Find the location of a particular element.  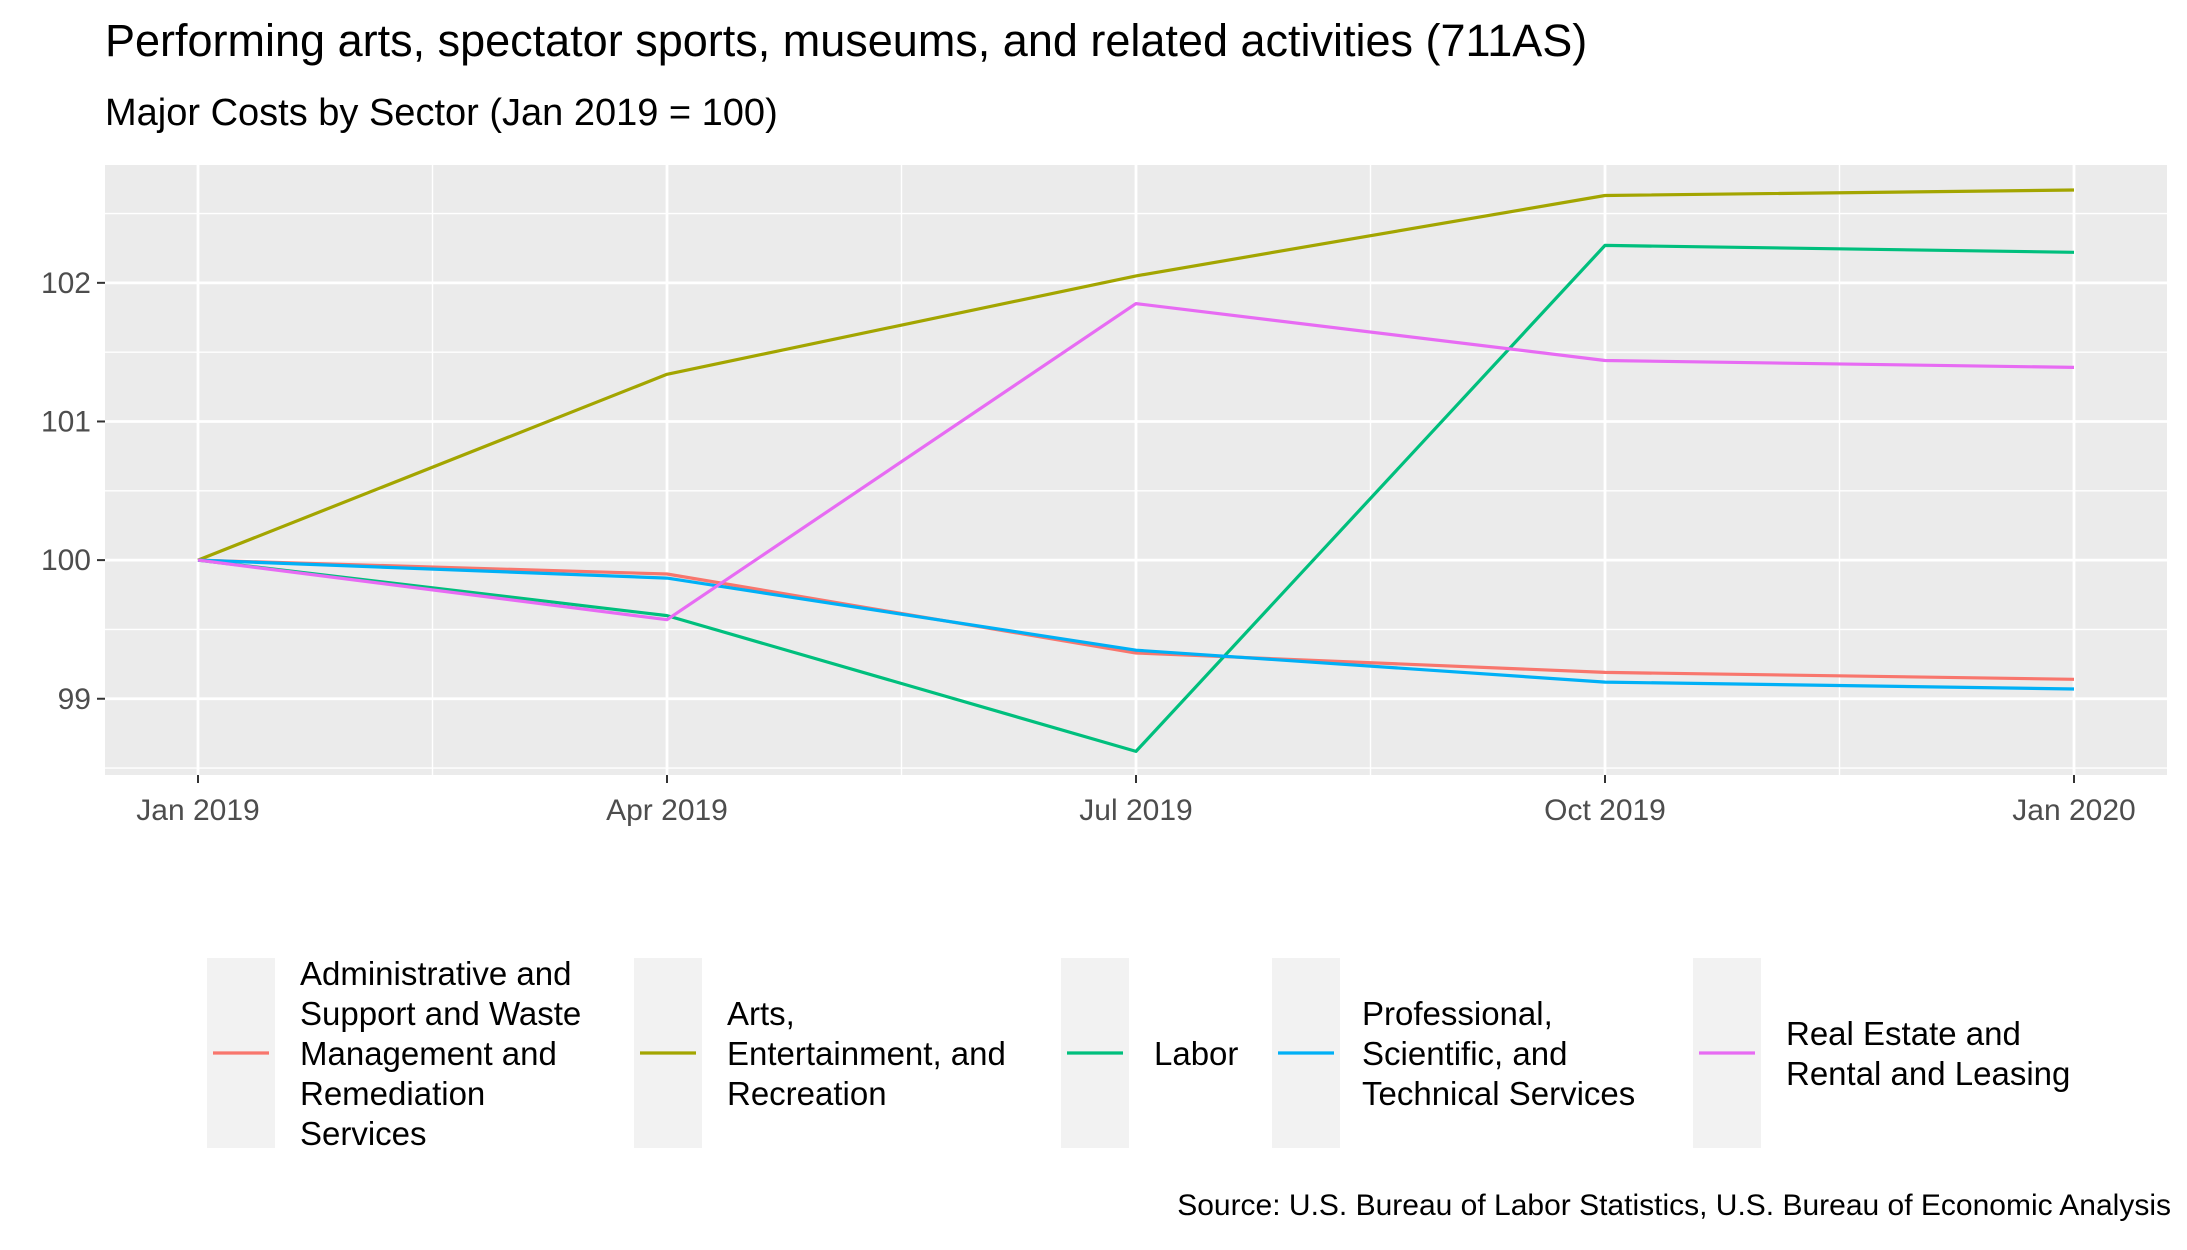

chart-subtitle: Major Costs by Sector (Jan 2019 = 100) is located at coordinates (441, 113).